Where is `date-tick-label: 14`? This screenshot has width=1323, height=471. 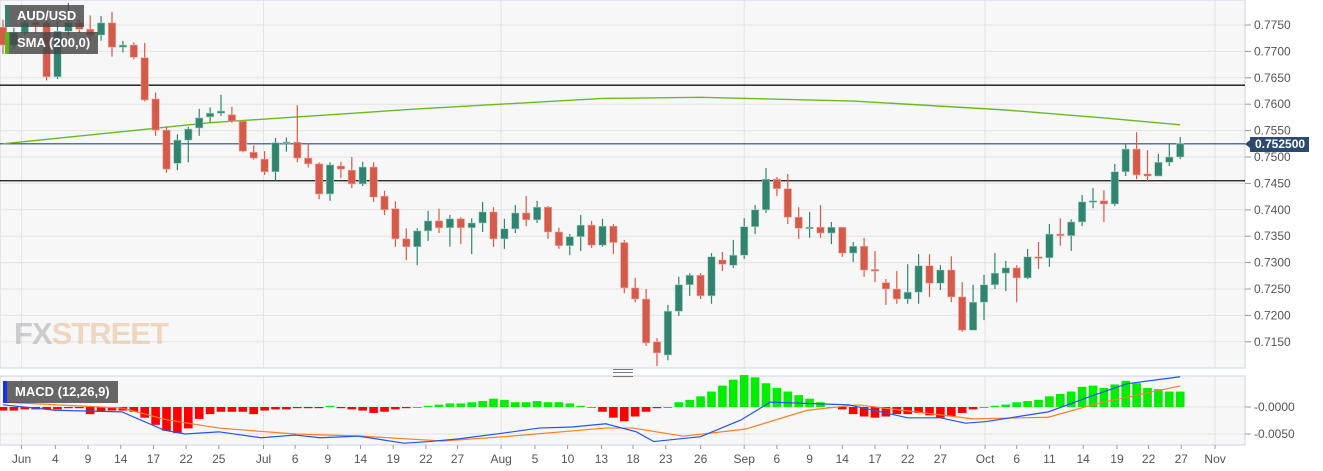 date-tick-label: 14 is located at coordinates (361, 459).